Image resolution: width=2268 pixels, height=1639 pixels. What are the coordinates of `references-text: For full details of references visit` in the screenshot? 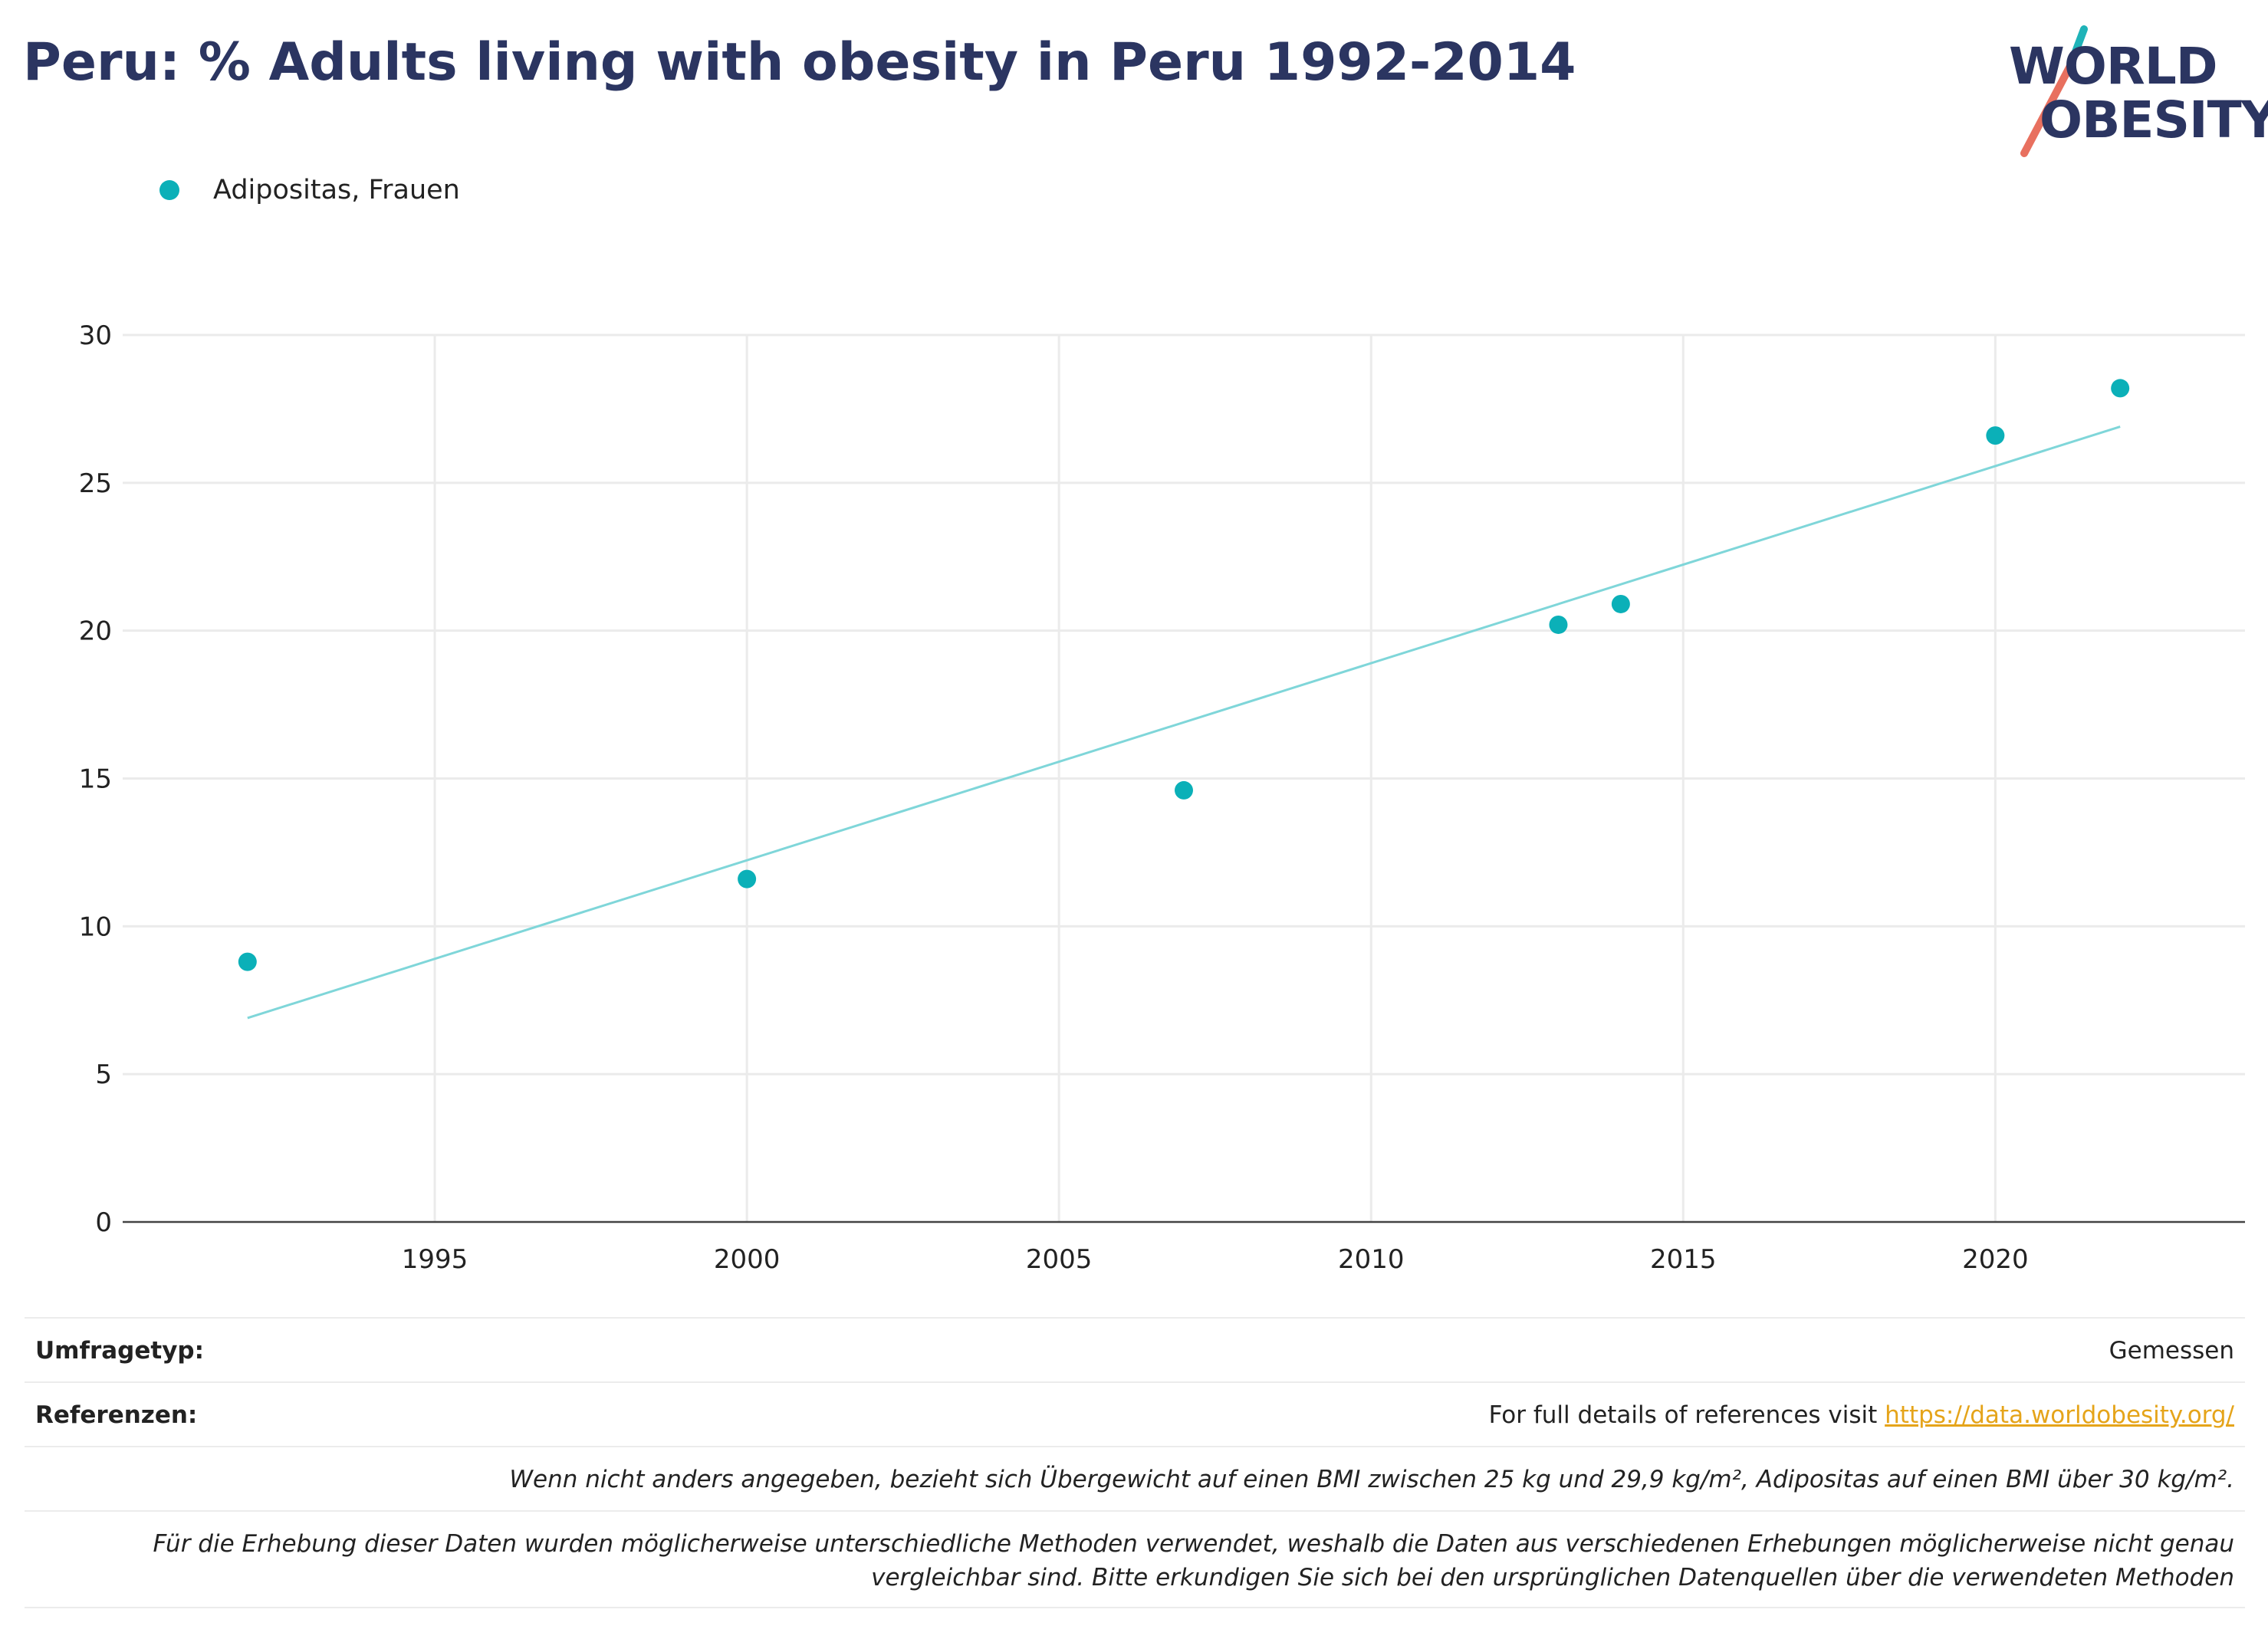 It's located at (1686, 1415).